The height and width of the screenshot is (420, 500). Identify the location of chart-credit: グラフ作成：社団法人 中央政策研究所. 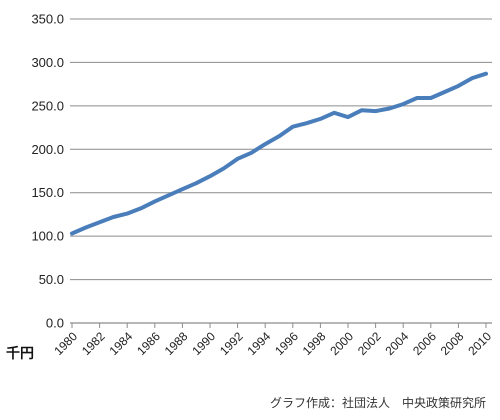
(377, 403).